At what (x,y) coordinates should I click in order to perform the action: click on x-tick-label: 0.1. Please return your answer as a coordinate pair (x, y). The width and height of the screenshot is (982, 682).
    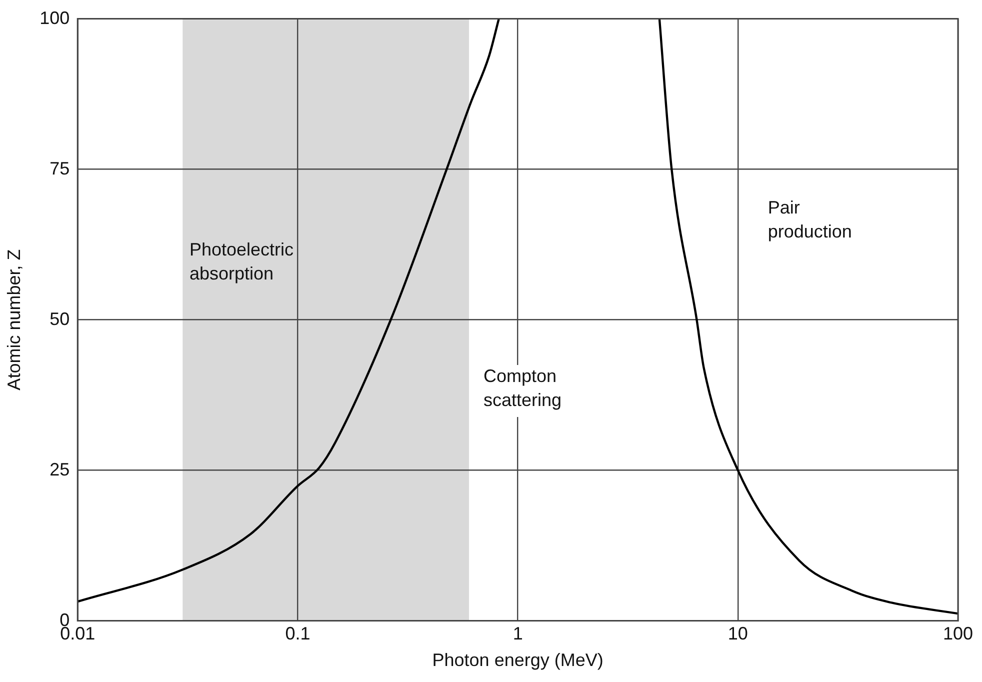
    Looking at the image, I should click on (297, 634).